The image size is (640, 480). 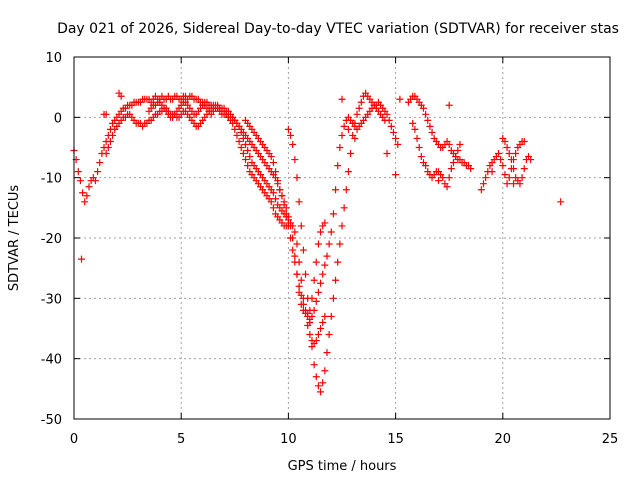 What do you see at coordinates (288, 439) in the screenshot?
I see `x-tick-label: 10` at bounding box center [288, 439].